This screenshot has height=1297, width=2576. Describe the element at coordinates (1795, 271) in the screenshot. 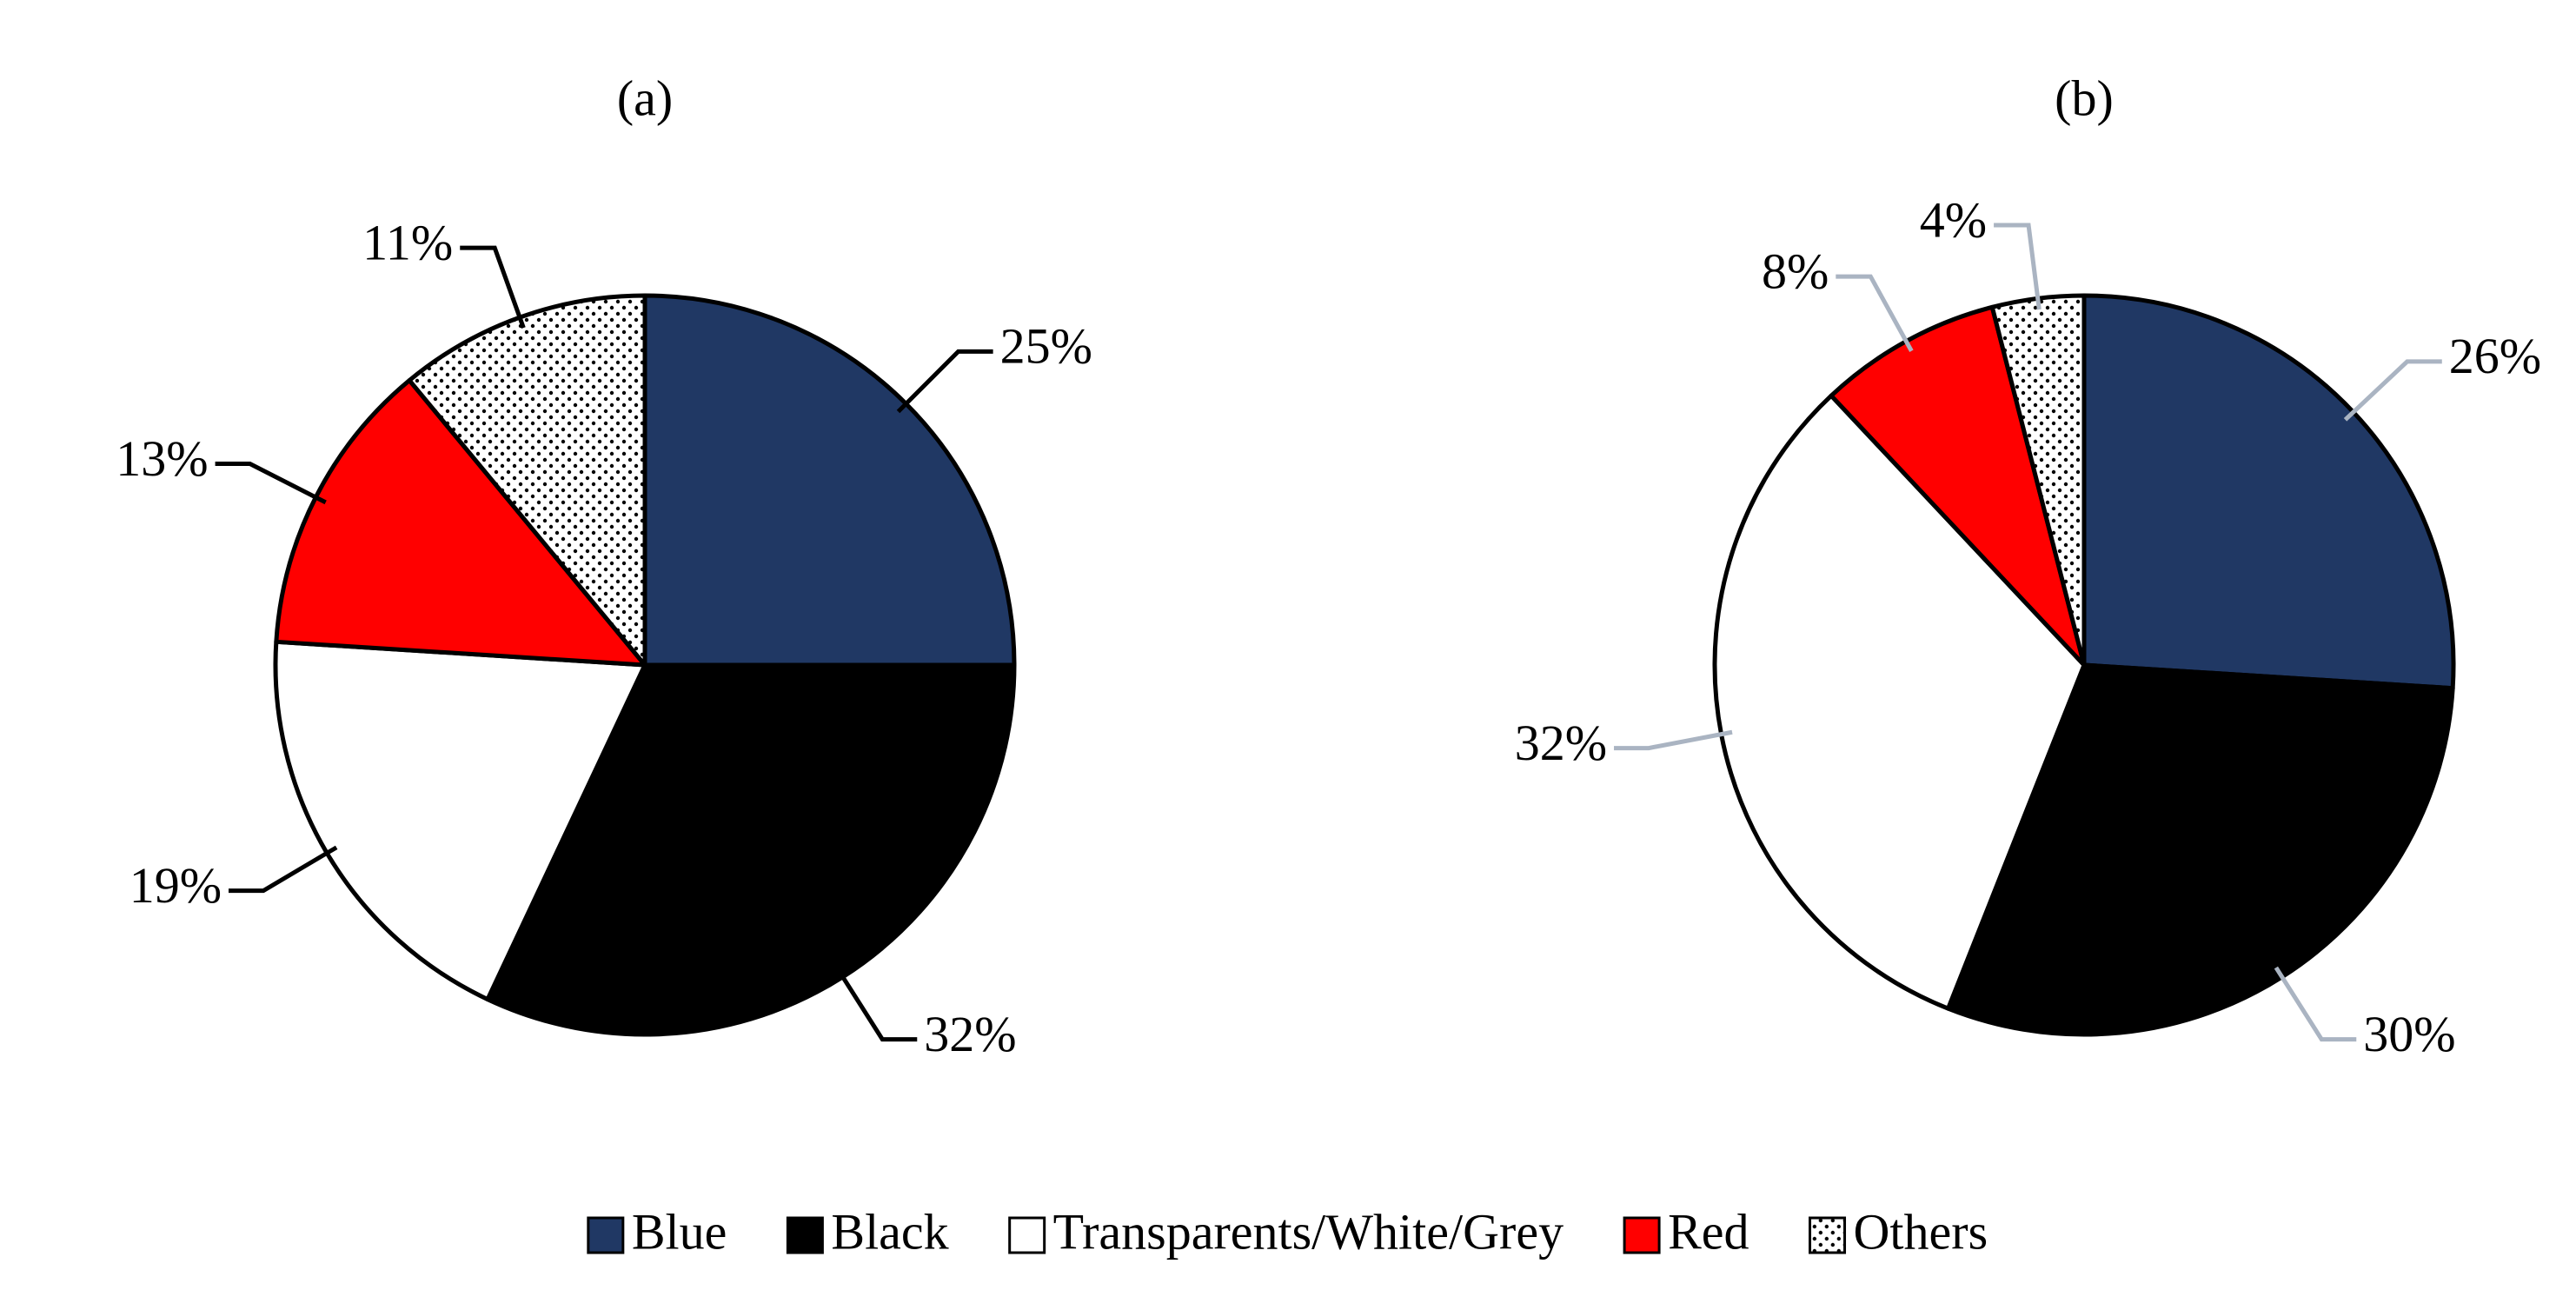

I see `data-label: 8%` at that location.